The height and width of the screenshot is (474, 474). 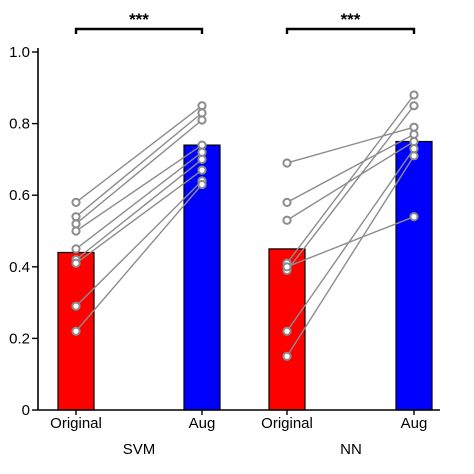 What do you see at coordinates (26, 410) in the screenshot?
I see `y-tick-label: 0` at bounding box center [26, 410].